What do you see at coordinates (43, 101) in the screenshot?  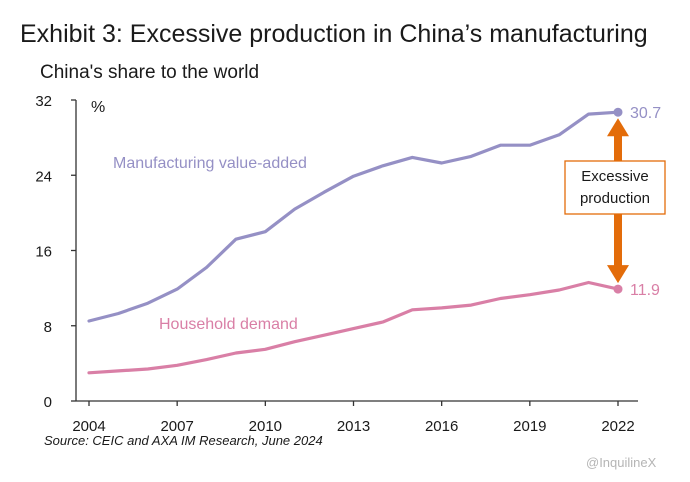 I see `y-tick-label: 32` at bounding box center [43, 101].